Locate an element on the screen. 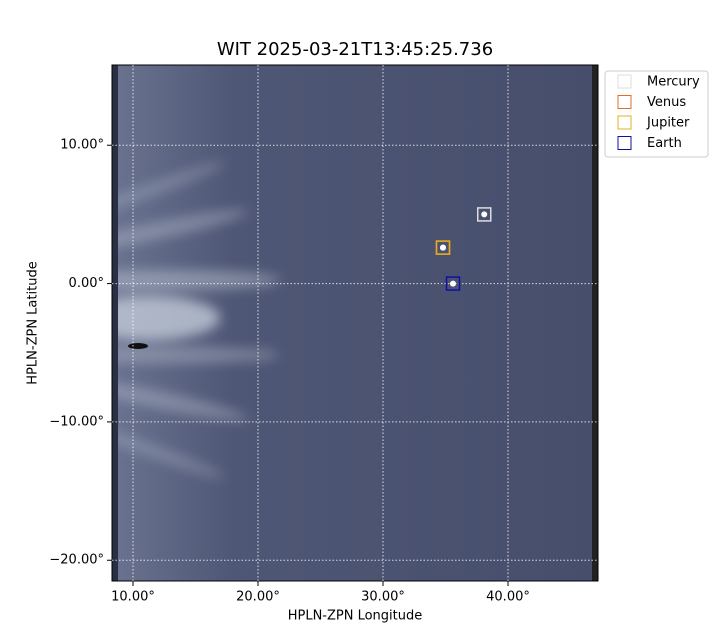 The width and height of the screenshot is (720, 644). y-tick-label: −20.00° is located at coordinates (76, 560).